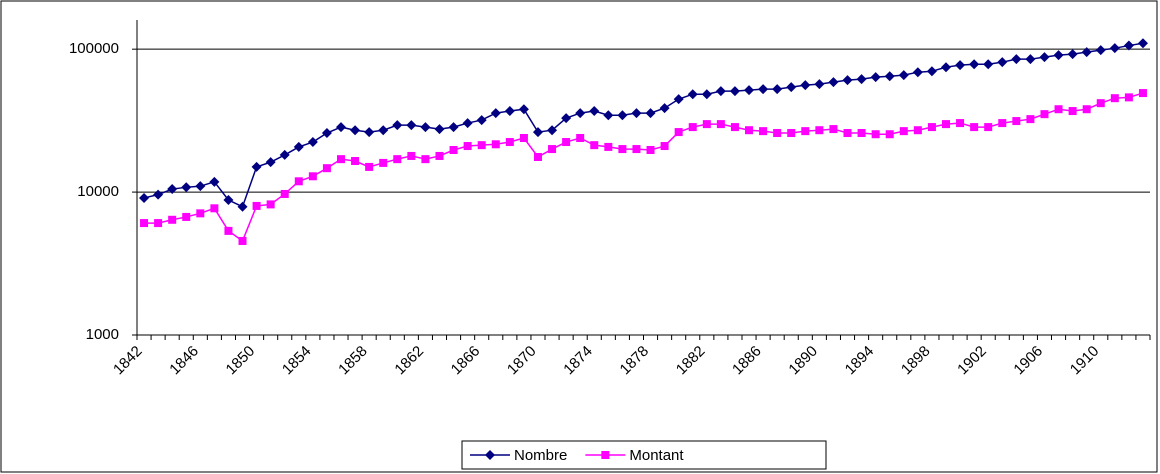 The height and width of the screenshot is (474, 1160). What do you see at coordinates (98, 191) in the screenshot?
I see `y-tick-label: 10000` at bounding box center [98, 191].